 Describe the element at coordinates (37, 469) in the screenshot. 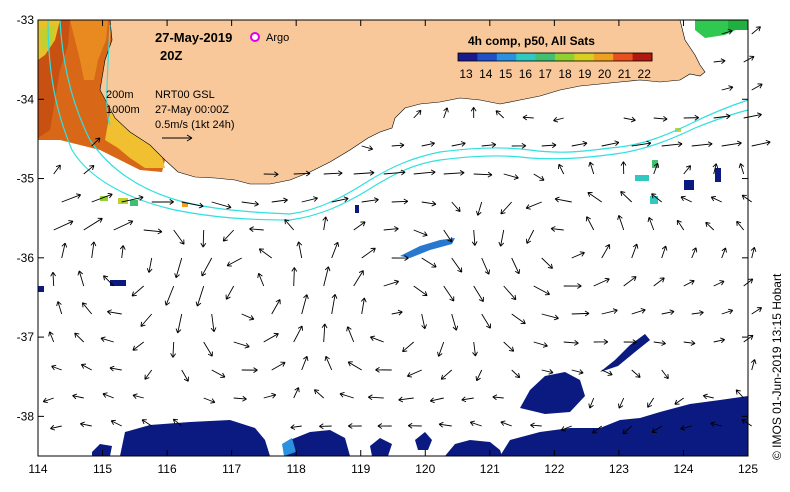

I see `x-tick-label: 114` at that location.